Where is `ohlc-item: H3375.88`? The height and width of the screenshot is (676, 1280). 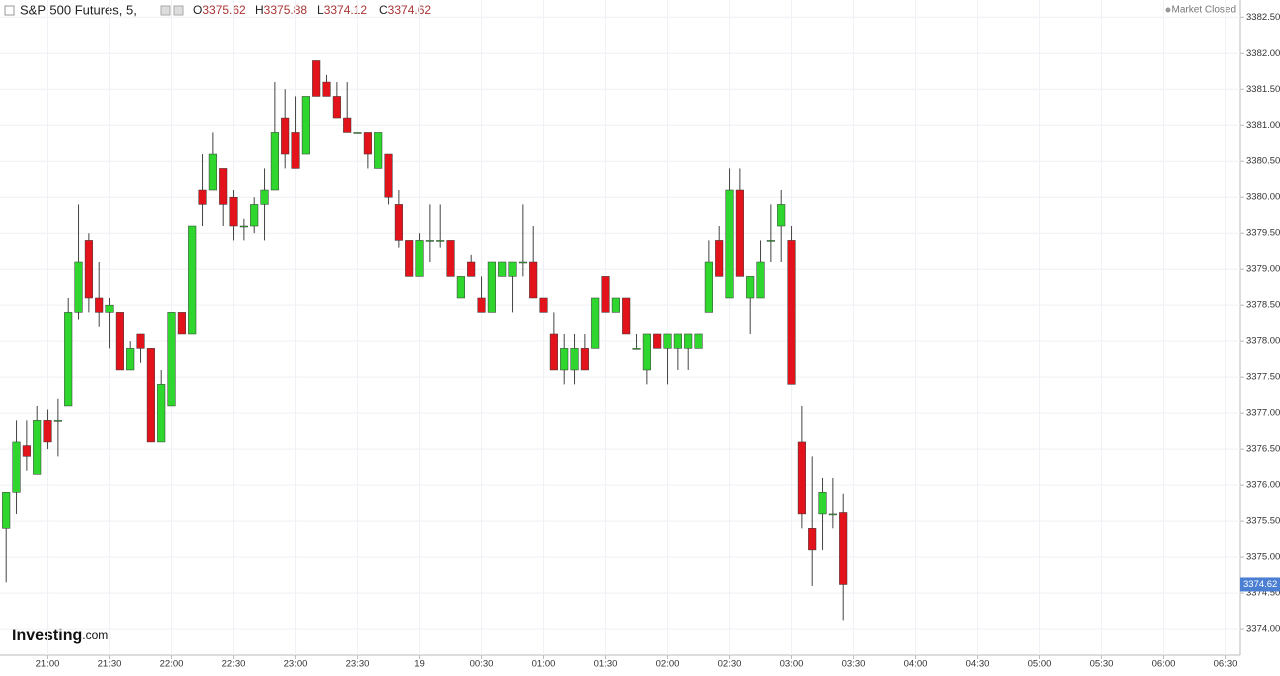 ohlc-item: H3375.88 is located at coordinates (281, 10).